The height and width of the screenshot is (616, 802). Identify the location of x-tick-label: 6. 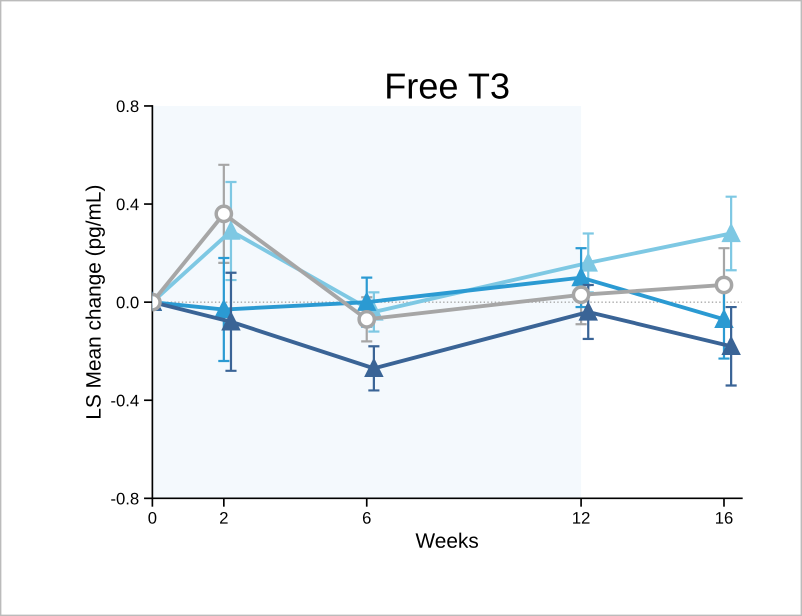
(366, 518).